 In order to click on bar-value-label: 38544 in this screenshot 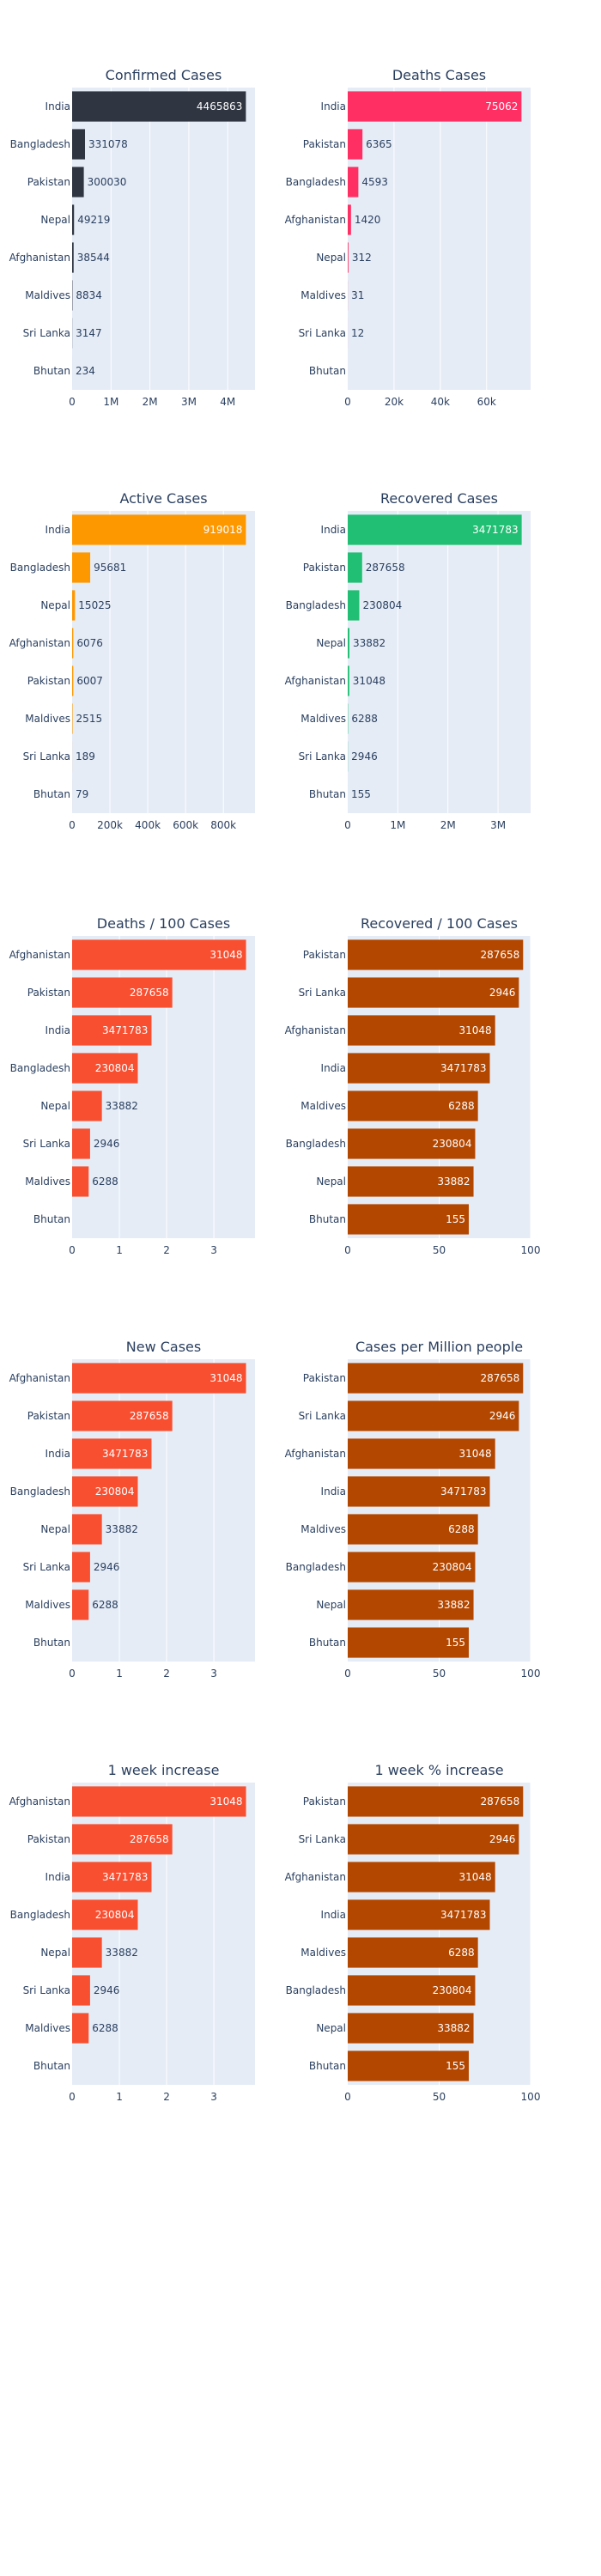, I will do `click(93, 258)`.